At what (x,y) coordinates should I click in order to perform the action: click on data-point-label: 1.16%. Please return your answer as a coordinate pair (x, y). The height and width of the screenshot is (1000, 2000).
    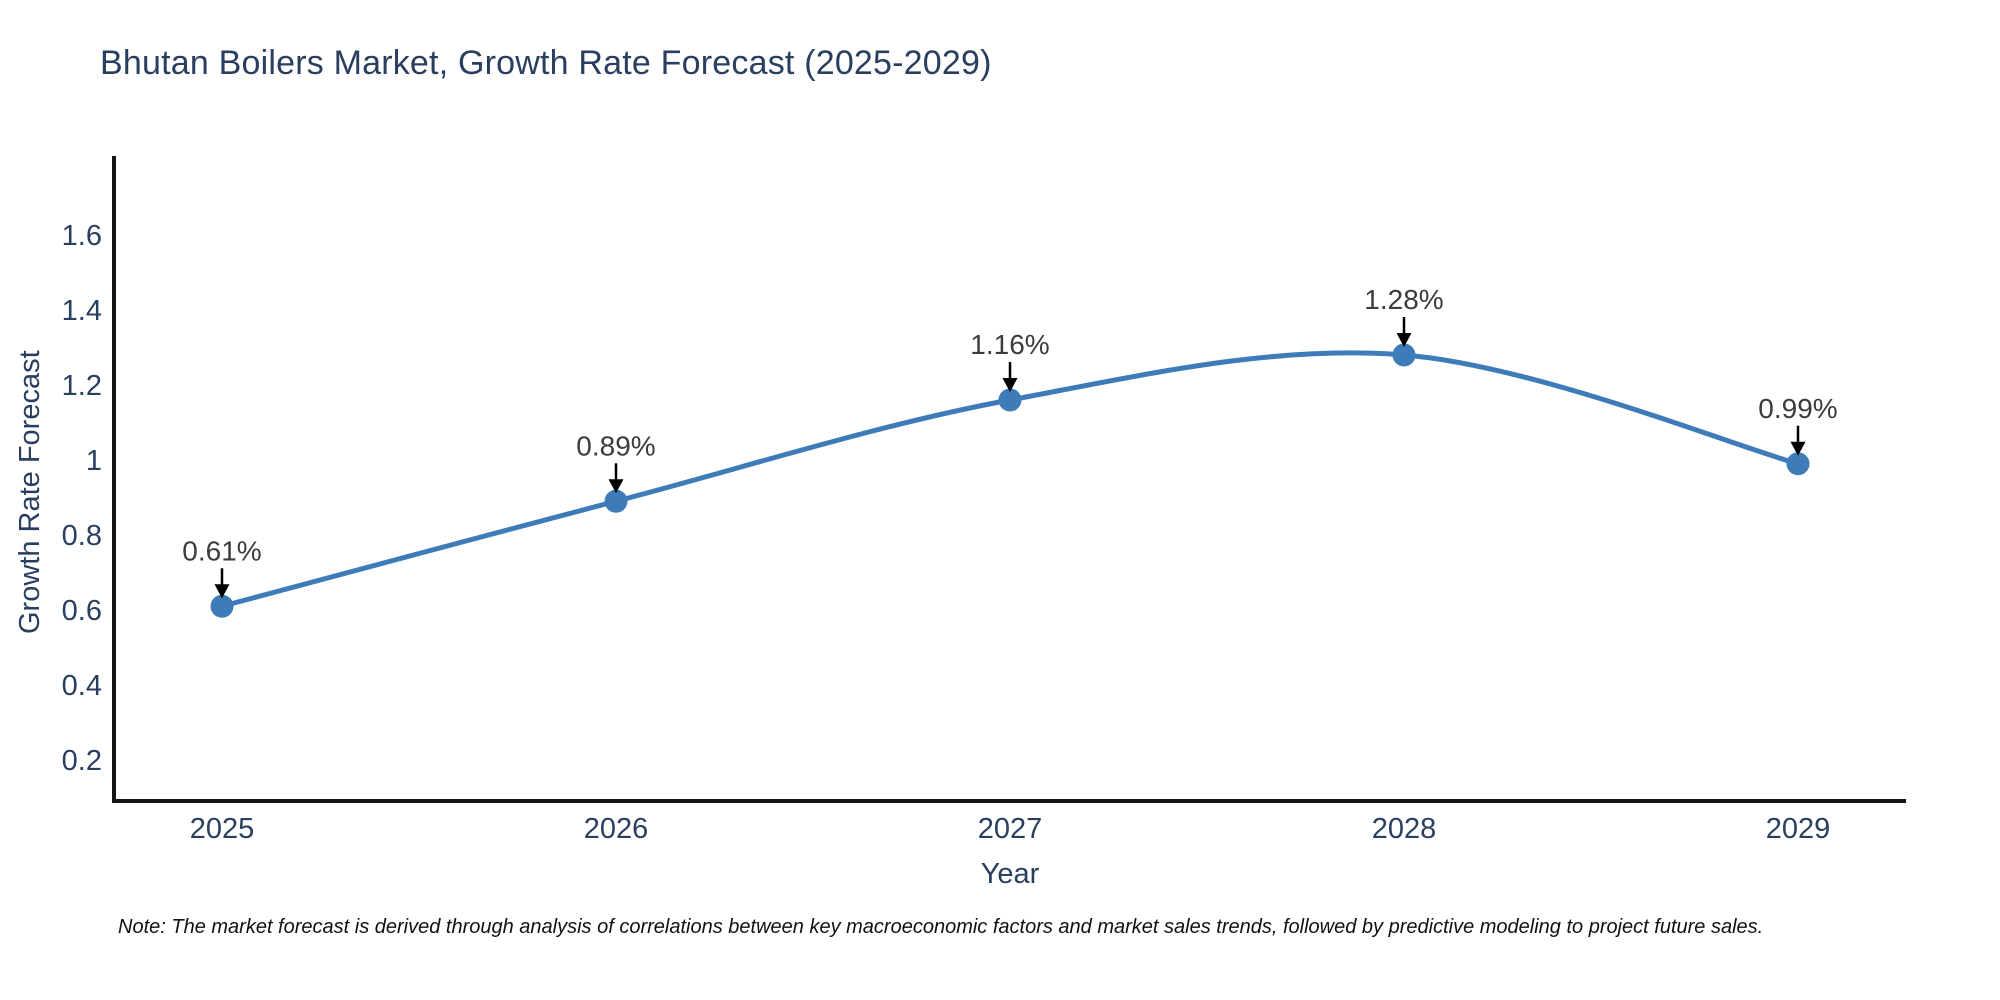
    Looking at the image, I should click on (1009, 344).